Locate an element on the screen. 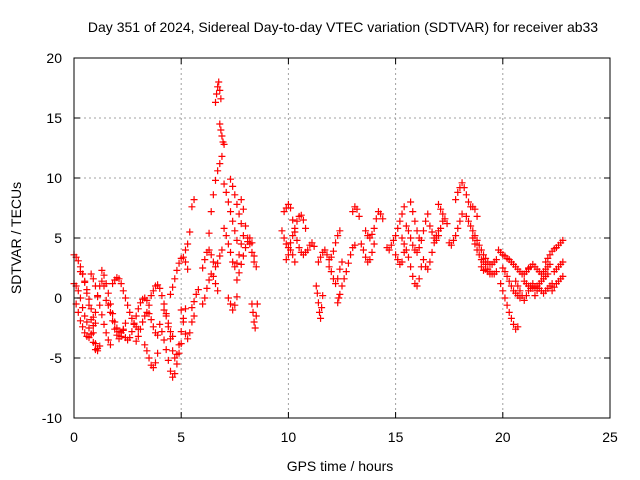 The width and height of the screenshot is (640, 480). y-tick-label: 10 is located at coordinates (54, 178).